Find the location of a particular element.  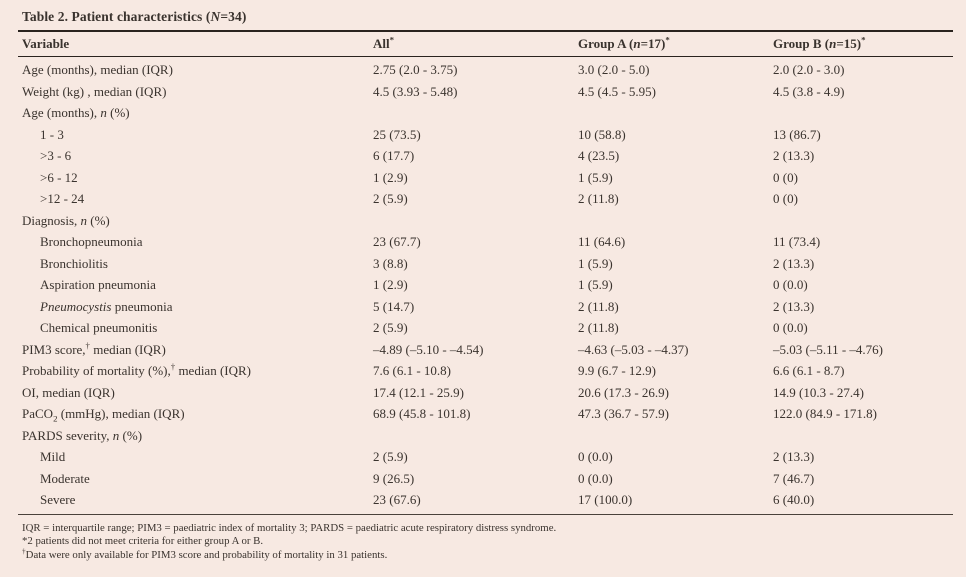

cell-all: 7.6 (6.1 - 10.8) is located at coordinates (412, 370).